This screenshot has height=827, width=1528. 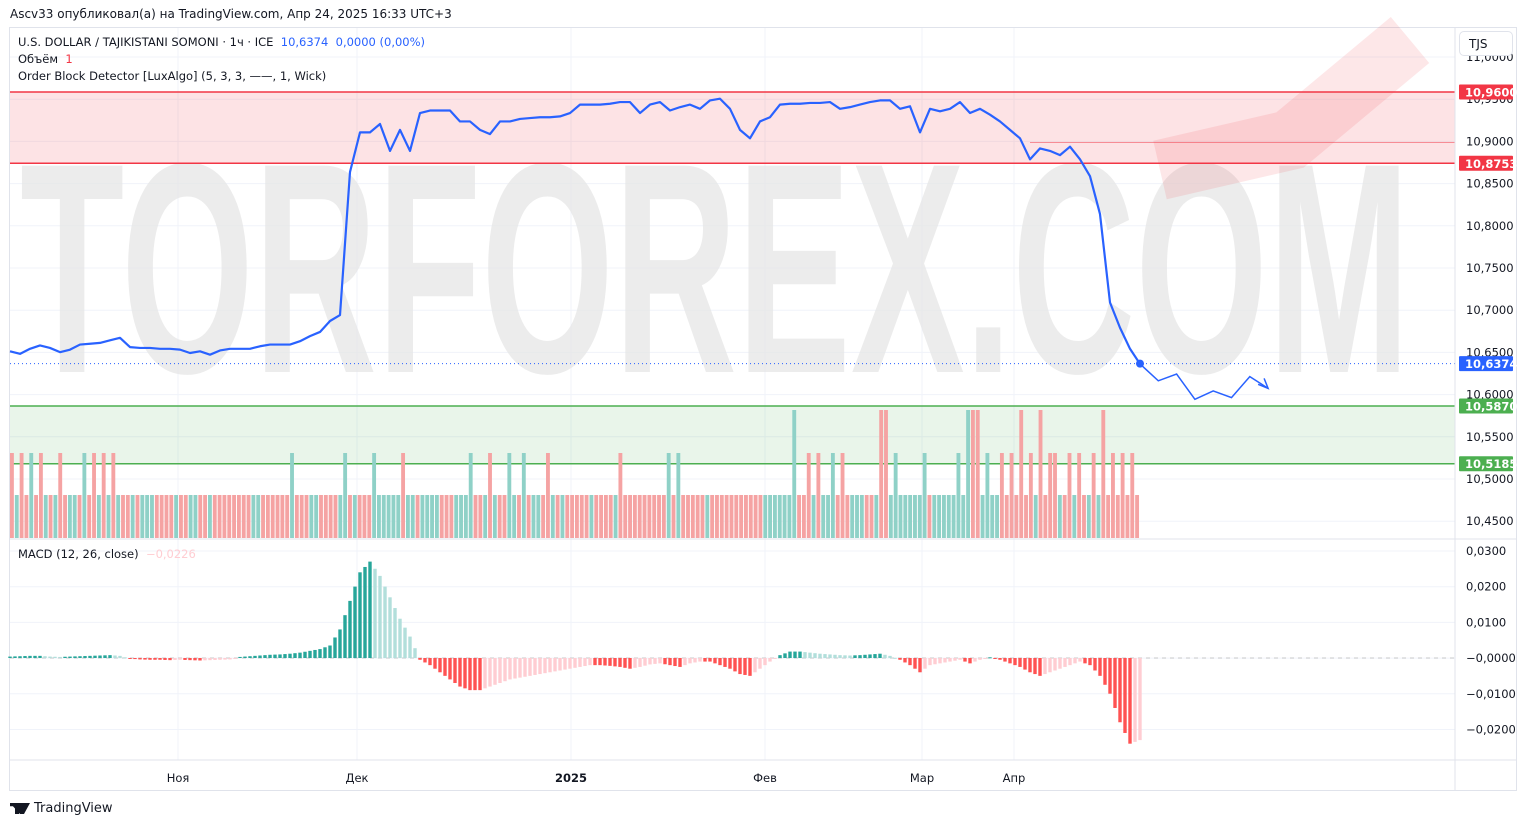 What do you see at coordinates (1490, 310) in the screenshot?
I see `price-tick: 10,7000` at bounding box center [1490, 310].